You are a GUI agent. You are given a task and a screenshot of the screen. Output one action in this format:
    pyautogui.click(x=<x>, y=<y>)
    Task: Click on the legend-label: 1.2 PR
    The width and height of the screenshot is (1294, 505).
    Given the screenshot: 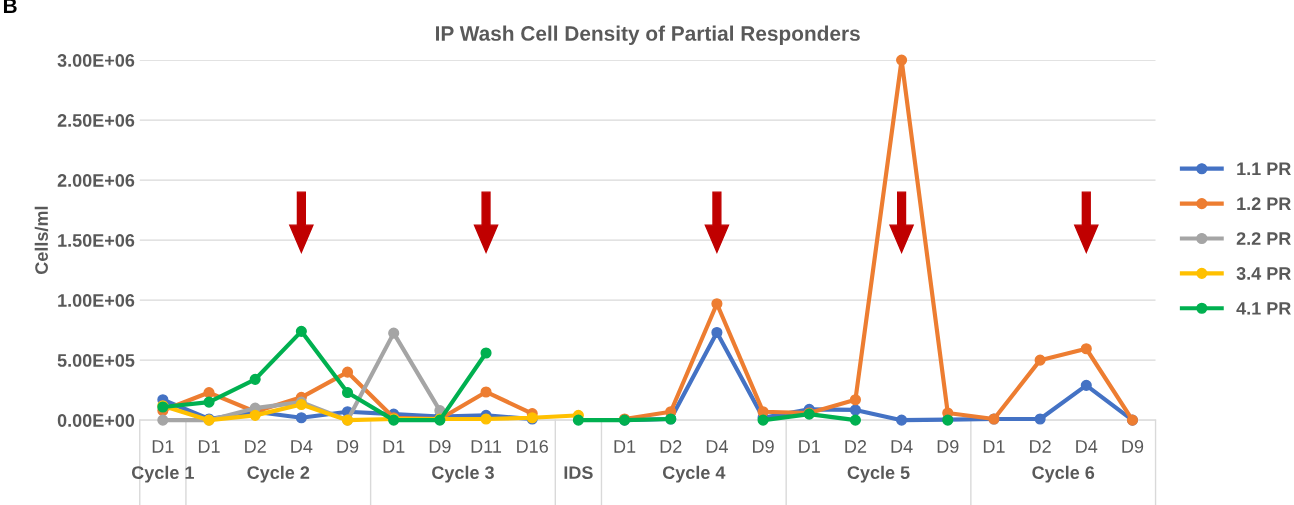 What is the action you would take?
    pyautogui.click(x=1264, y=203)
    